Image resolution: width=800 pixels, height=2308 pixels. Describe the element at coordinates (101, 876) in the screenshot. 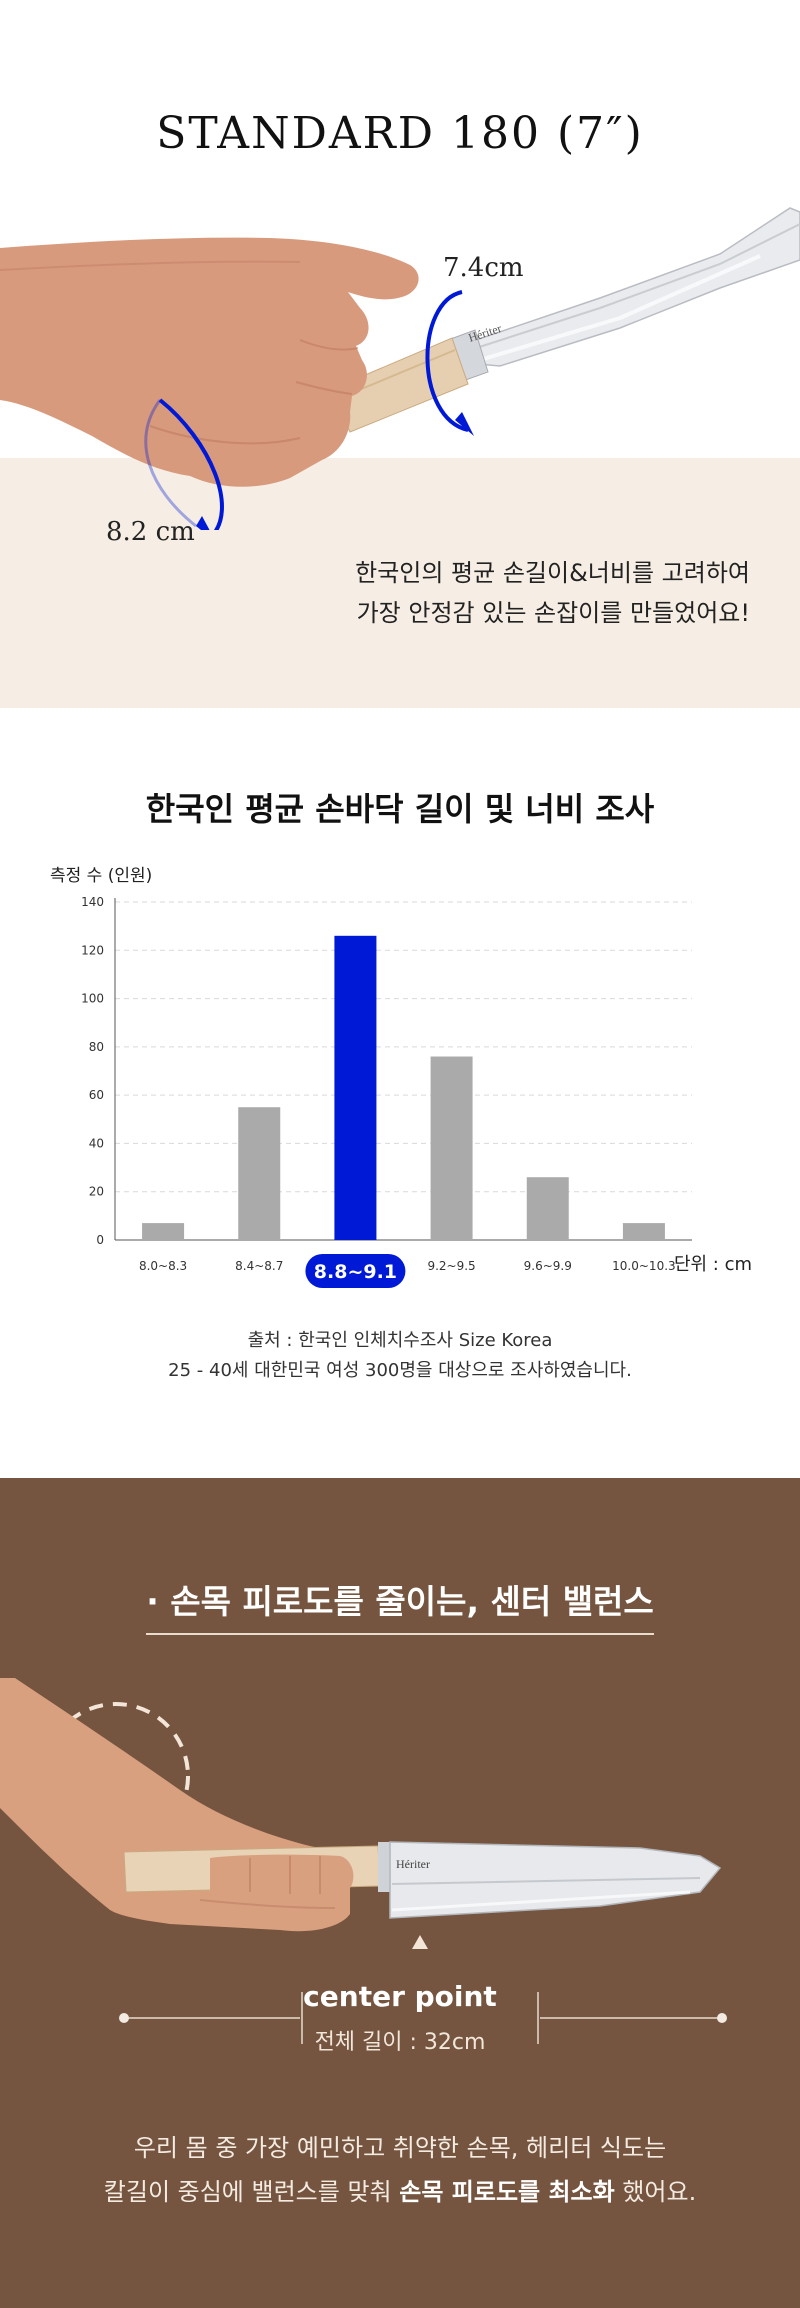

I see `y-axis-label: 측정 수 (인원)` at that location.